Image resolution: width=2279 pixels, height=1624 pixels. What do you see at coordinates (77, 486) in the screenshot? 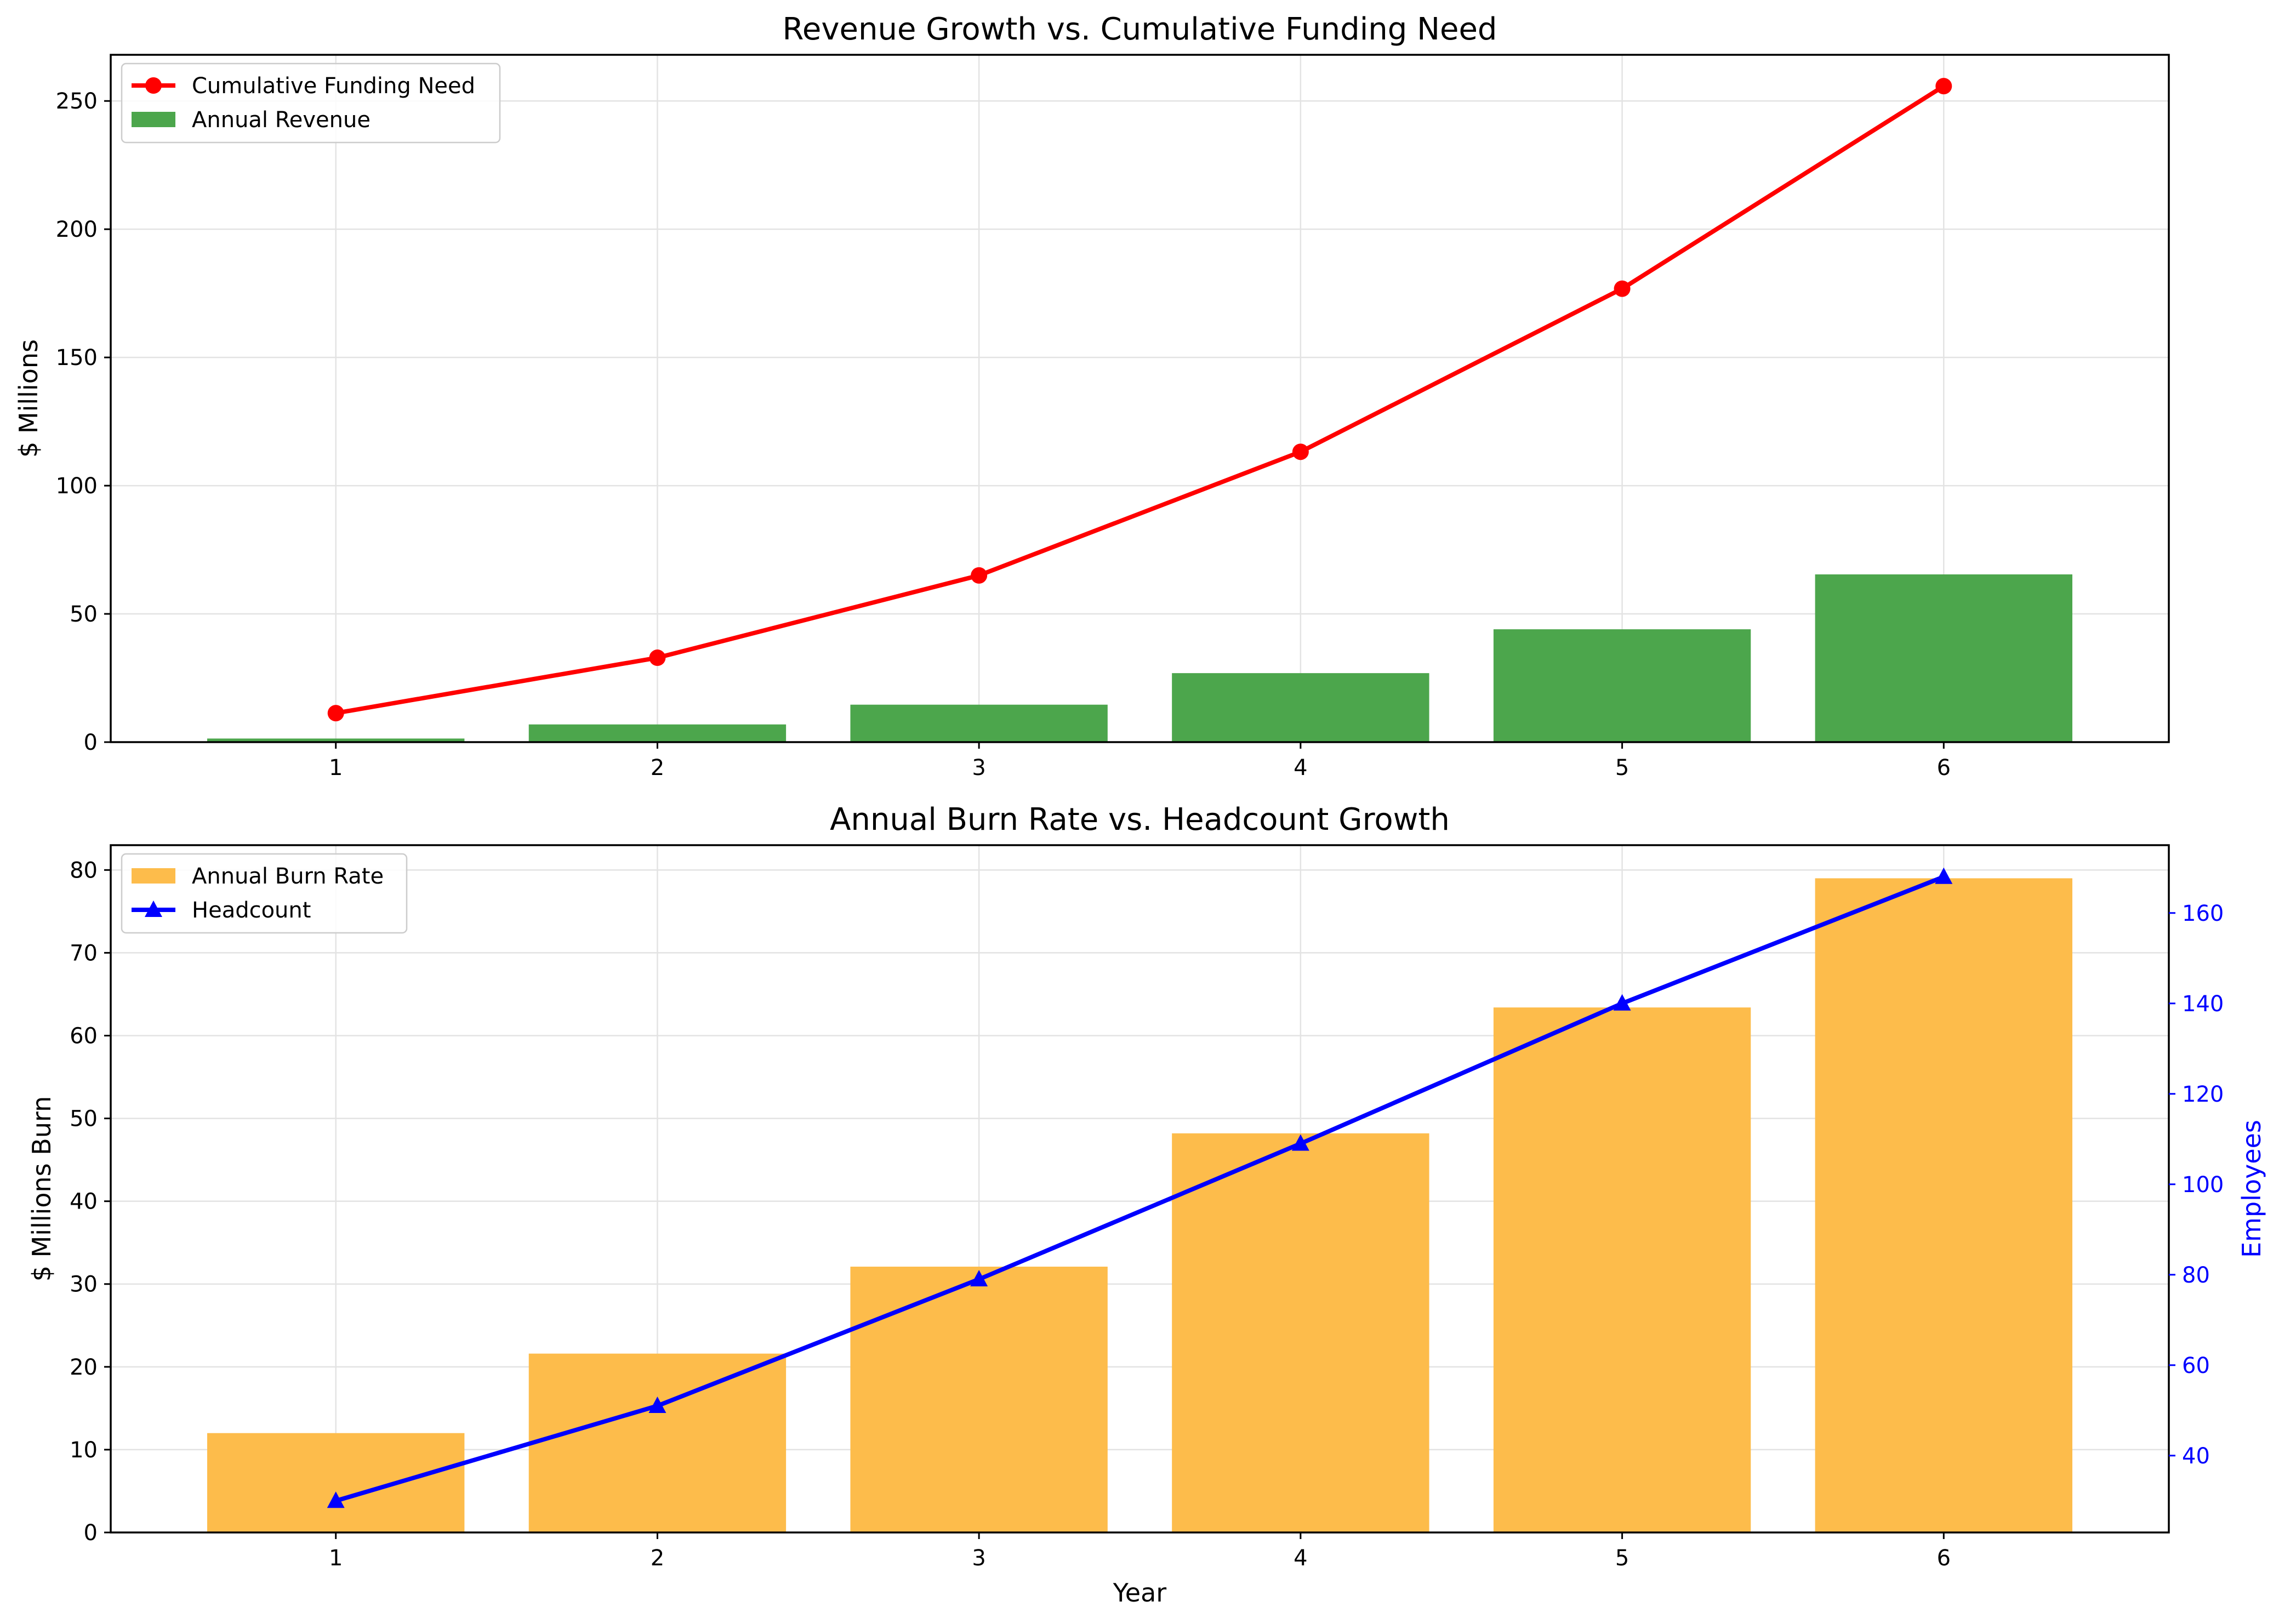
I see `y-tick-label: 100` at bounding box center [77, 486].